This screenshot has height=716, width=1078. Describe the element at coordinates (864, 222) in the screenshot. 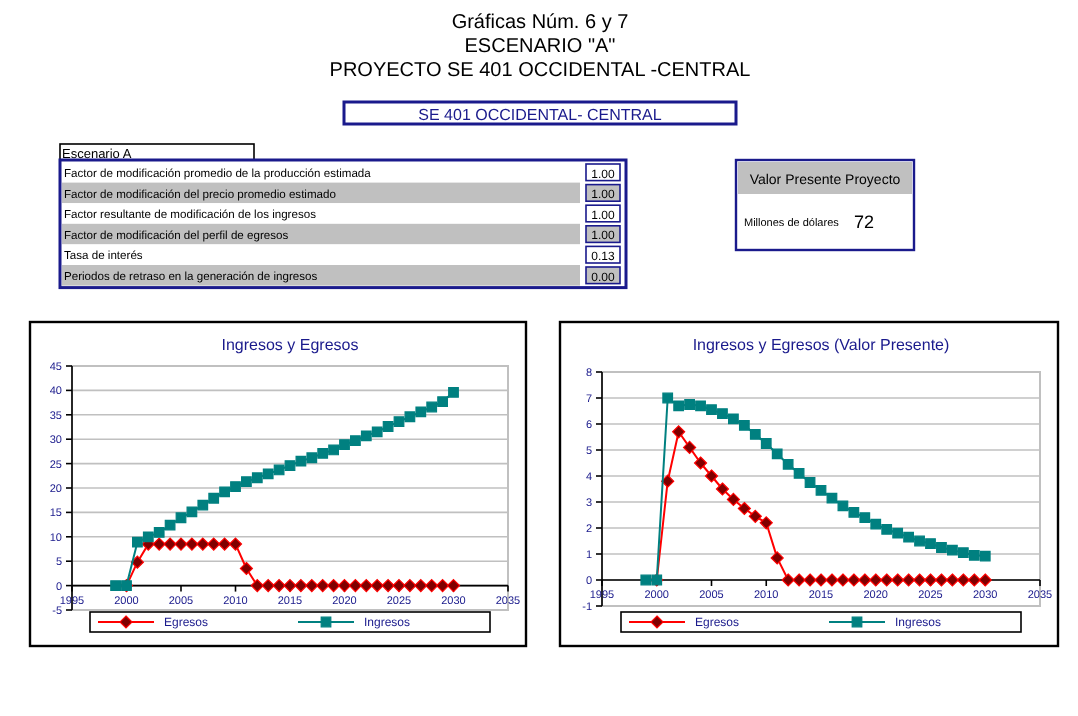

I see `text: 72` at that location.